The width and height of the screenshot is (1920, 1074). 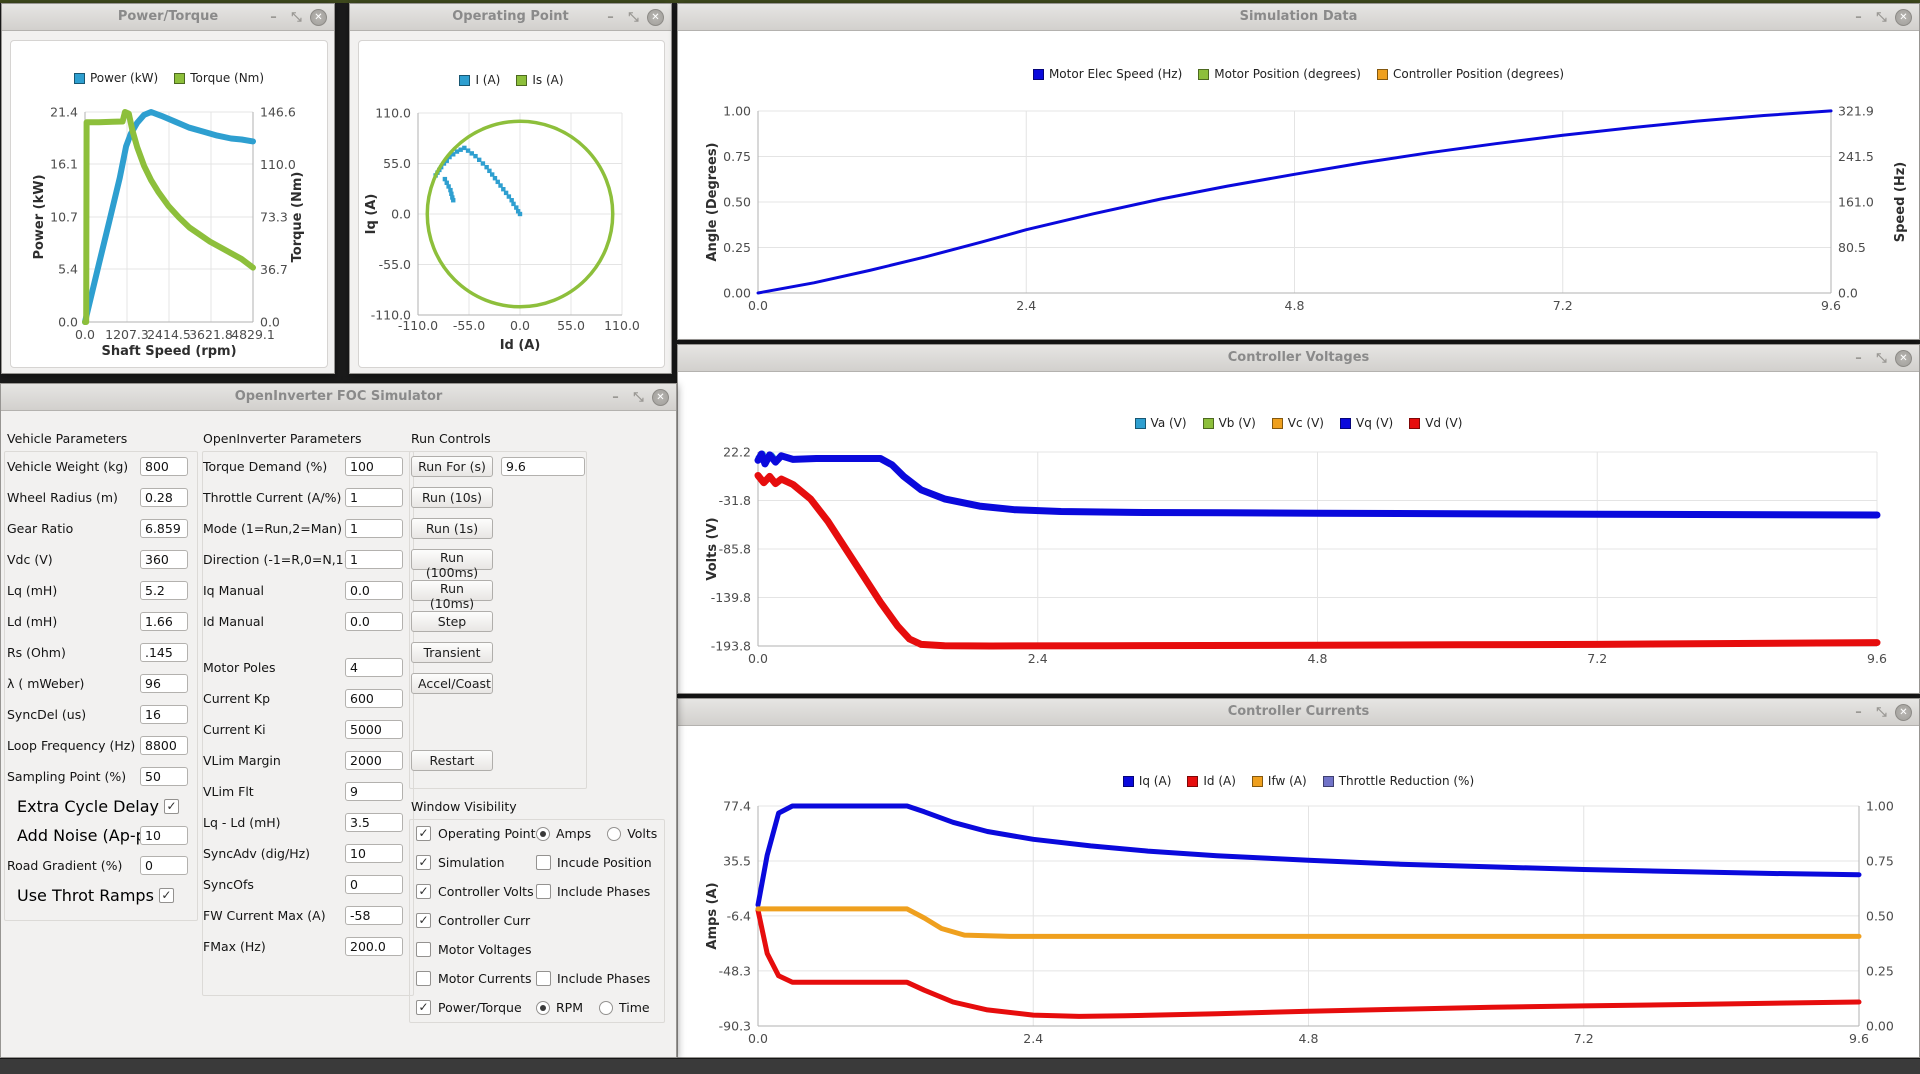 What do you see at coordinates (452, 466) in the screenshot?
I see `run-for-button: Run For (s)` at bounding box center [452, 466].